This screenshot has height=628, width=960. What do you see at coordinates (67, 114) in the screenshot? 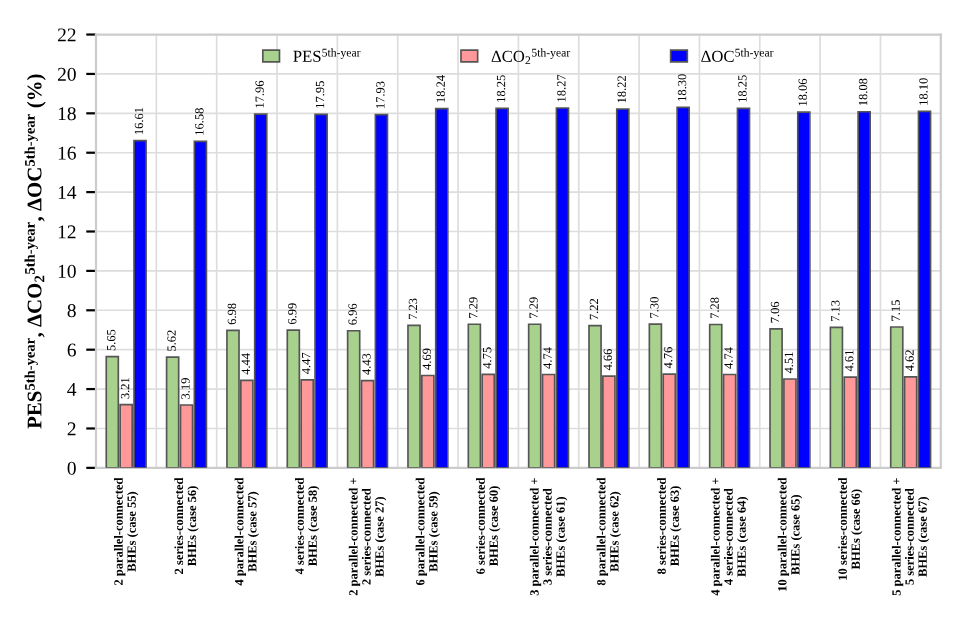
I see `y-tick-label: 18` at bounding box center [67, 114].